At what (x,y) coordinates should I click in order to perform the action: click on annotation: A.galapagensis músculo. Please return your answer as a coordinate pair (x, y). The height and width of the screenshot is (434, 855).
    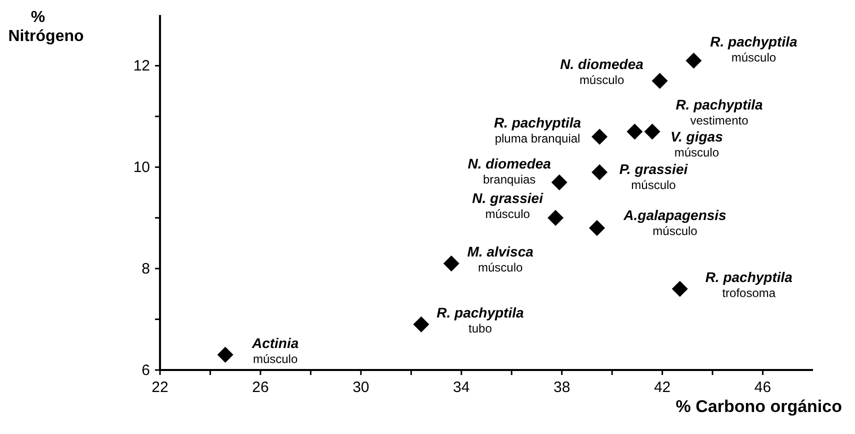
    Looking at the image, I should click on (674, 222).